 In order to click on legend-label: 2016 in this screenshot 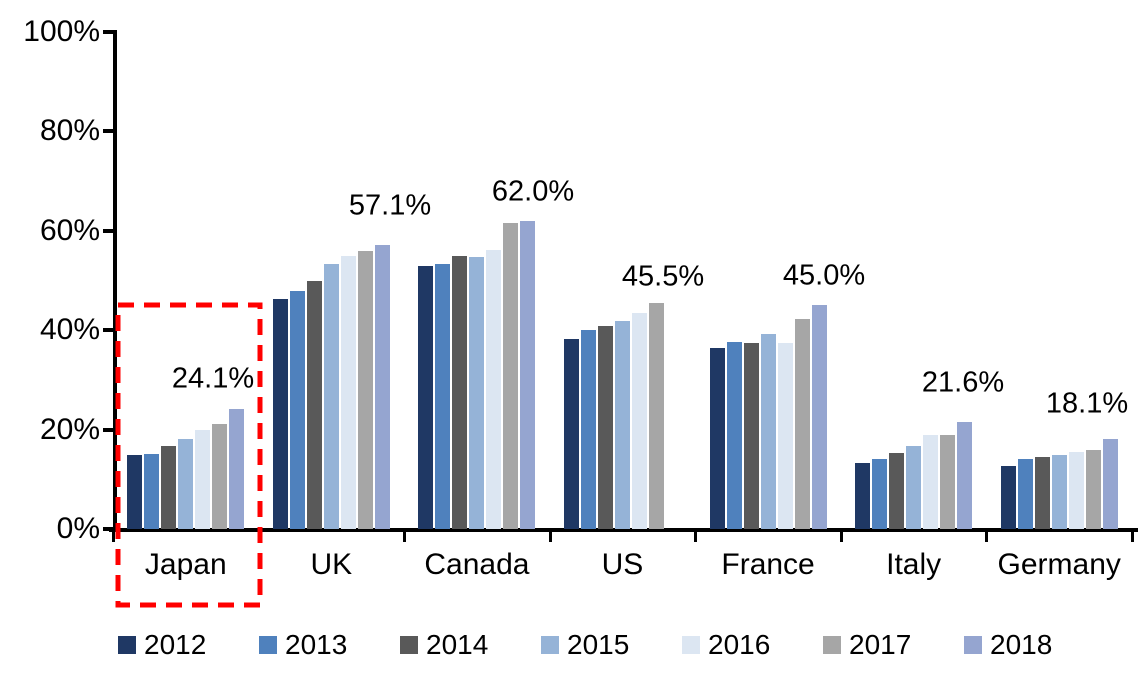, I will do `click(739, 644)`.